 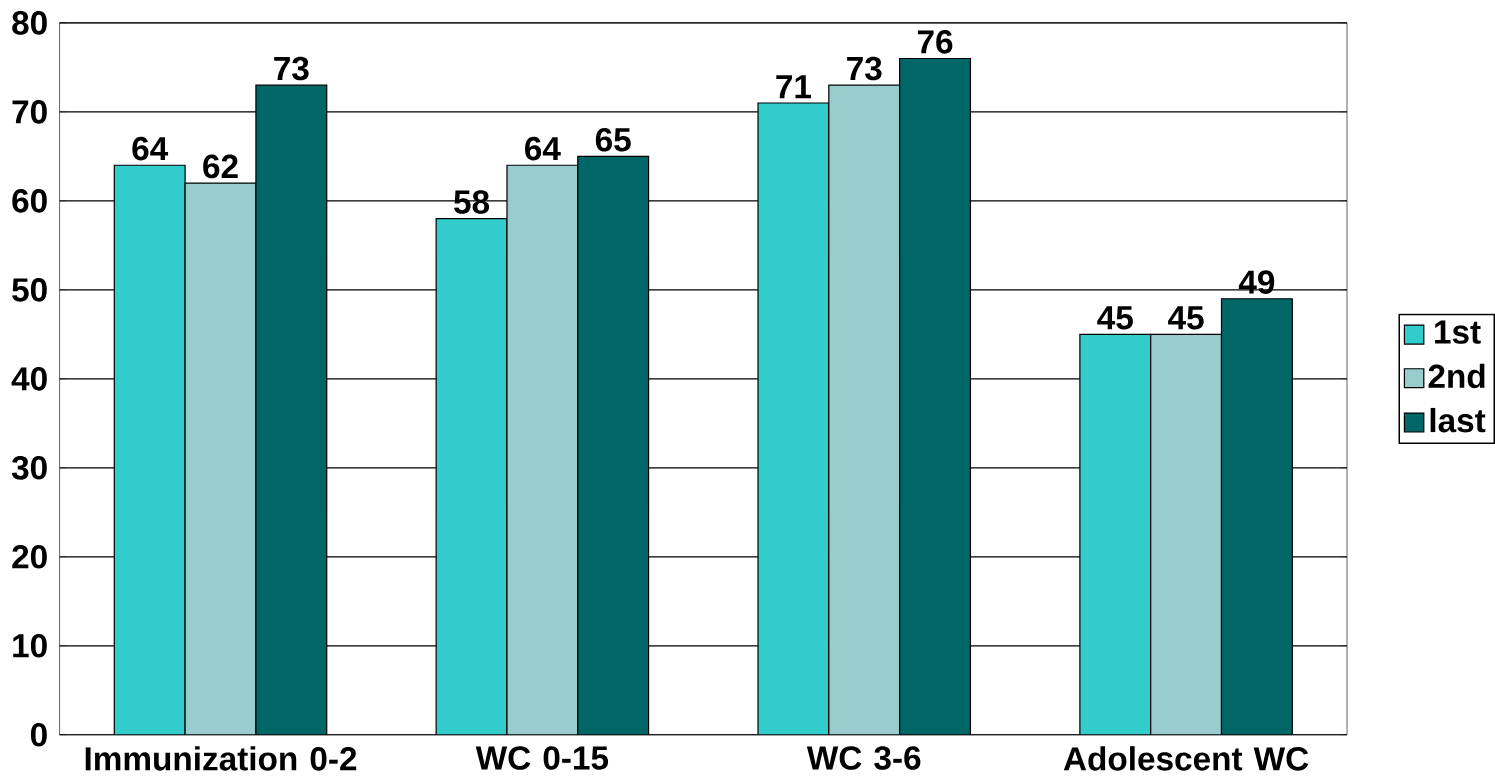 What do you see at coordinates (1458, 332) in the screenshot?
I see `legend-label: 1st` at bounding box center [1458, 332].